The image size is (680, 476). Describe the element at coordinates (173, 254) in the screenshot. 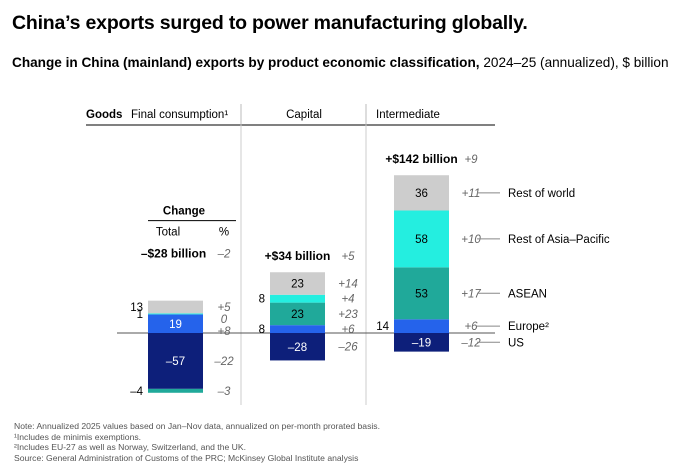

I see `category-total-label: –$28 billion` at that location.